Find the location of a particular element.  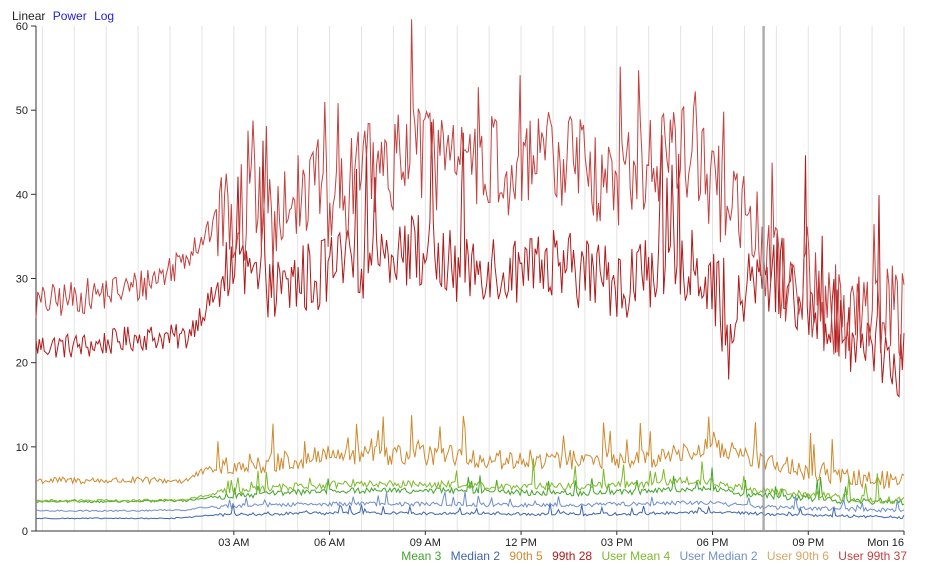

x-tick-label: 06 AM is located at coordinates (329, 543).